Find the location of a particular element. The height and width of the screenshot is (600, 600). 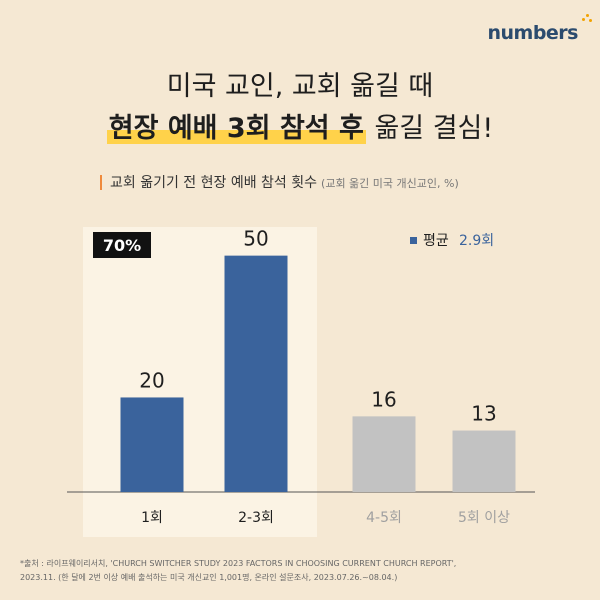

bar-value-label: 20 is located at coordinates (151, 380).